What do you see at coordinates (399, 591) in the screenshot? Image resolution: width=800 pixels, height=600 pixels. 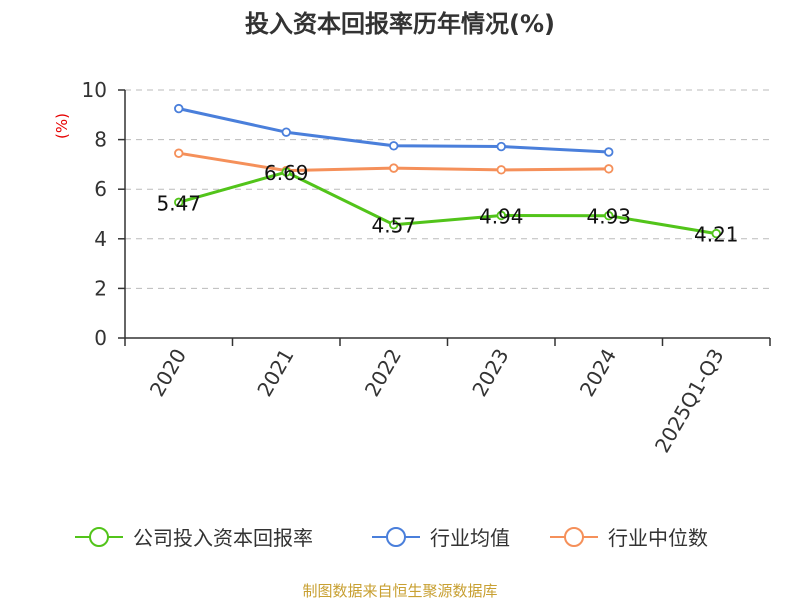 I see `source-note: 制图数据来自恒生聚源数据库` at bounding box center [399, 591].